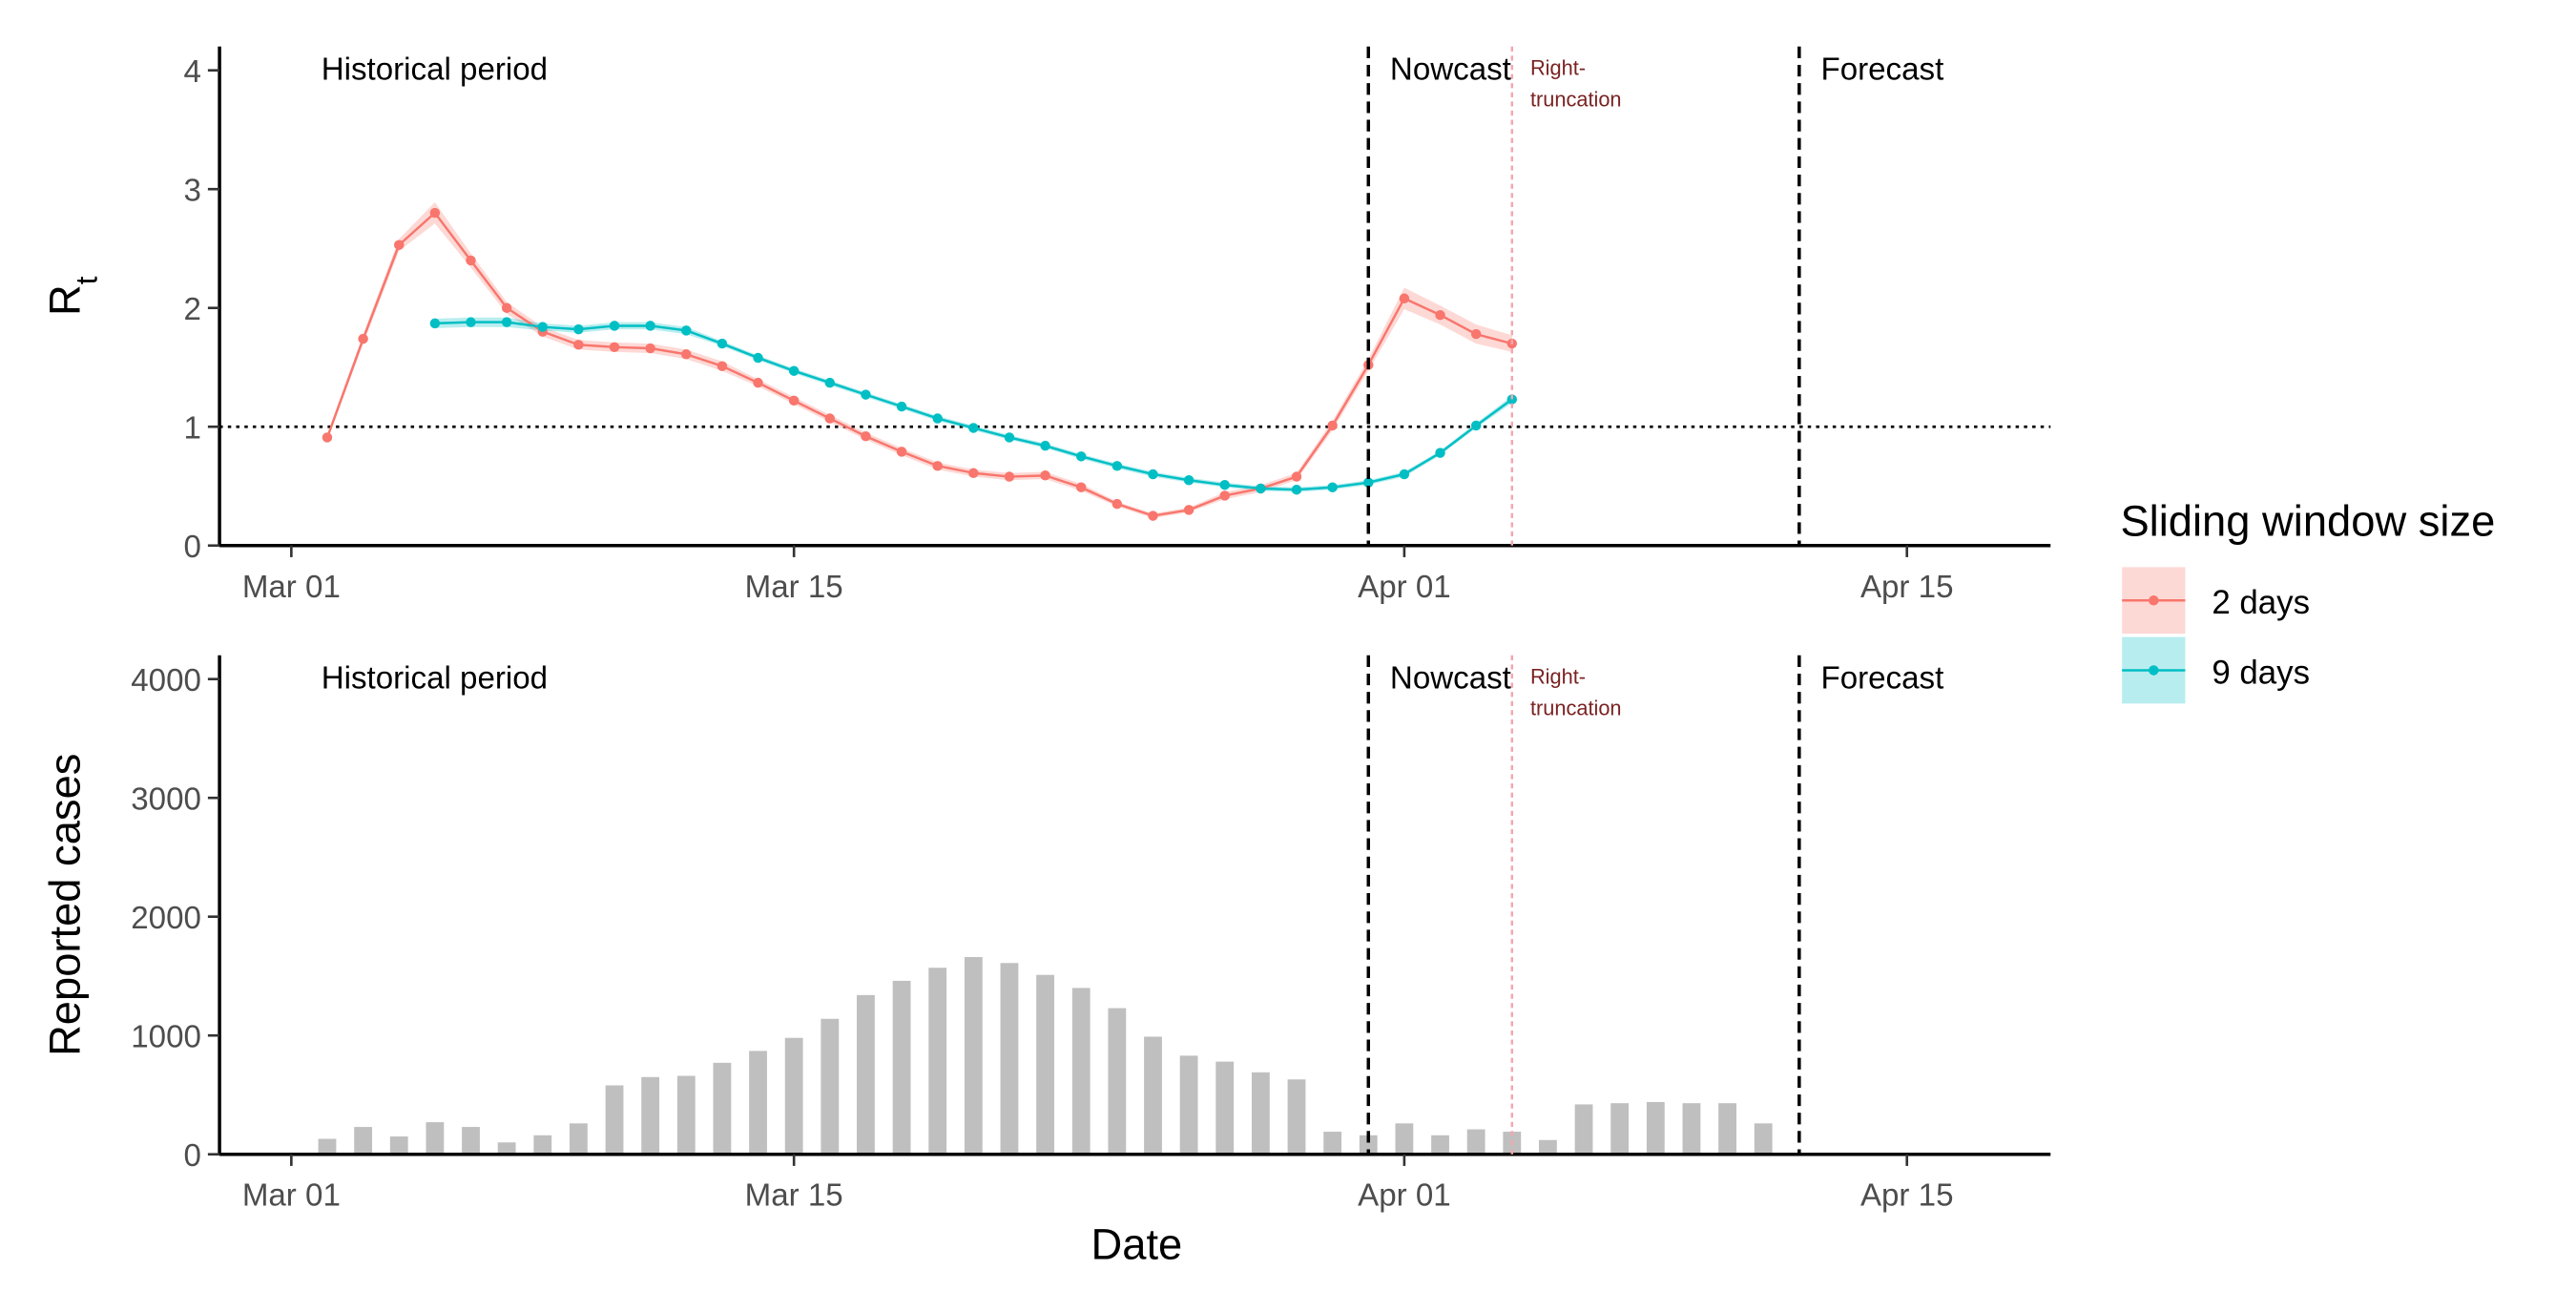 The height and width of the screenshot is (1312, 2576). What do you see at coordinates (1404, 587) in the screenshot?
I see `rt-x-tick-label: Apr 01` at bounding box center [1404, 587].